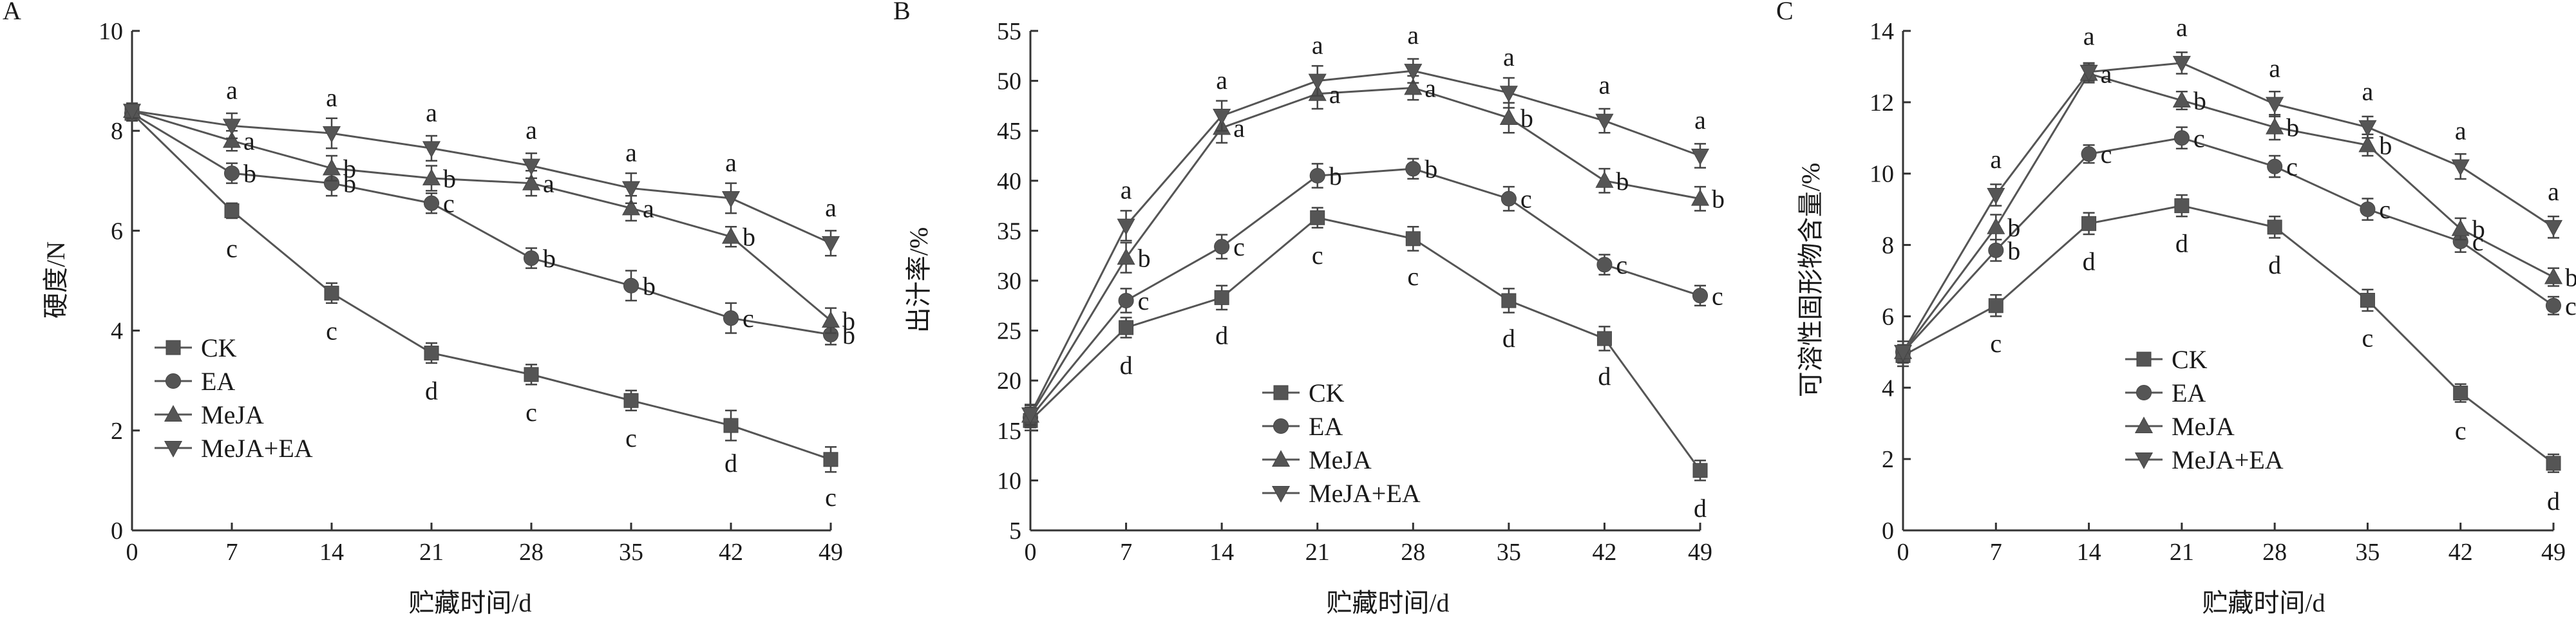 This screenshot has height=625, width=2576. Describe the element at coordinates (1413, 552) in the screenshot. I see `x-tick-label: 28` at that location.